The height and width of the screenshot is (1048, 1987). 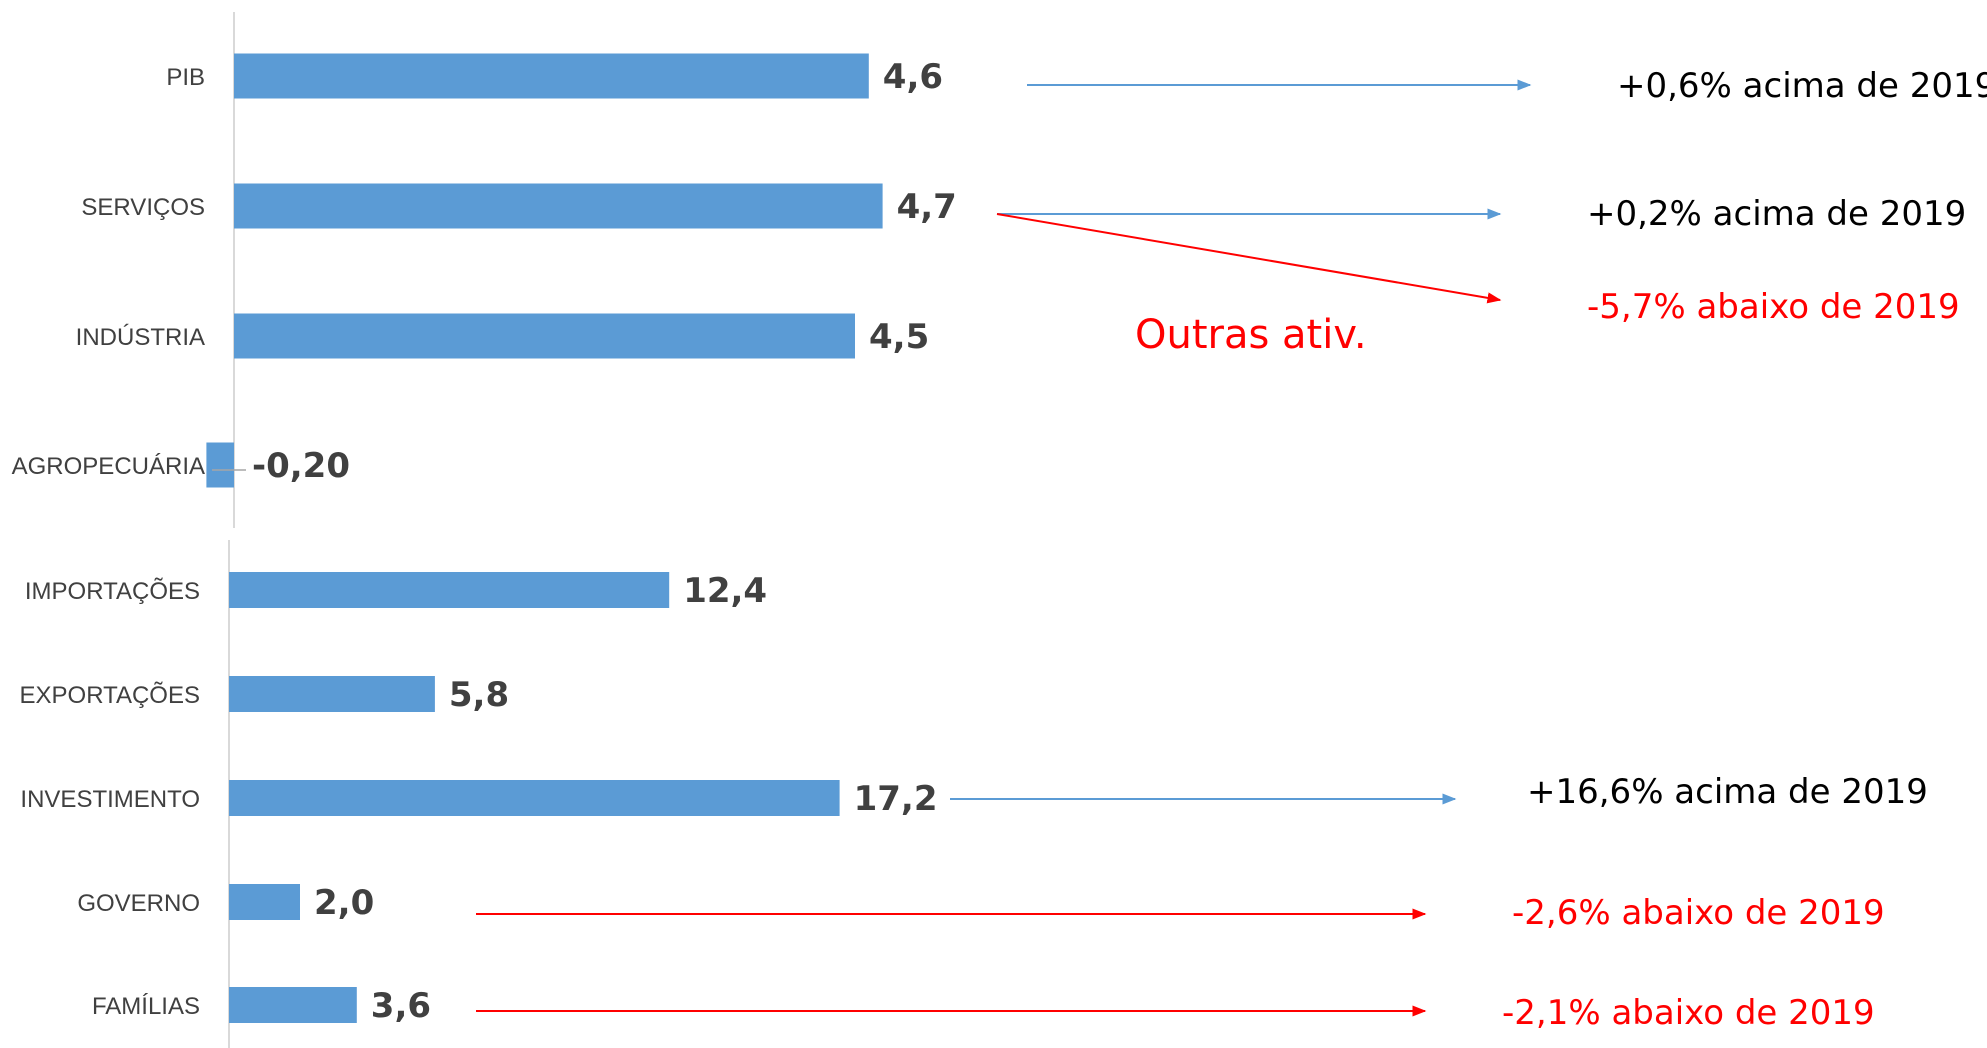 What do you see at coordinates (220, 465) in the screenshot?
I see `bar-agropecuaria` at bounding box center [220, 465].